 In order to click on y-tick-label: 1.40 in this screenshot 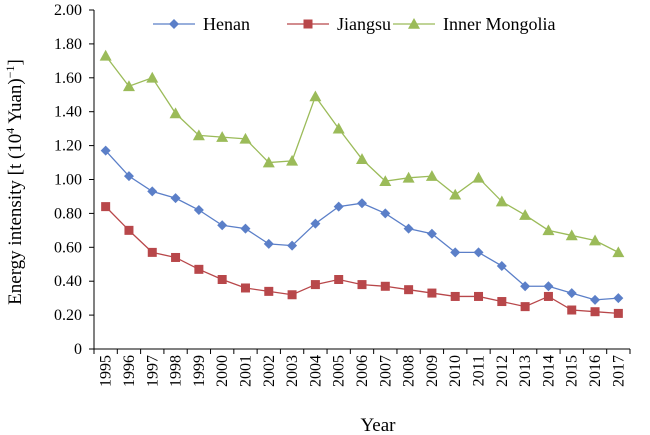, I will do `click(68, 112)`.